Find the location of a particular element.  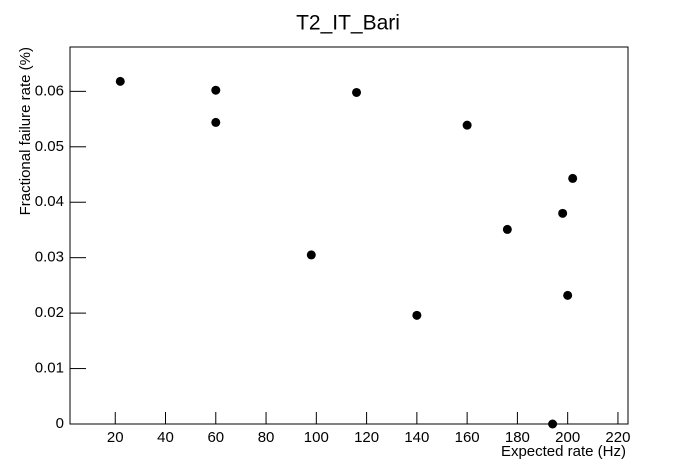

x-tick-label: 120 is located at coordinates (366, 437).